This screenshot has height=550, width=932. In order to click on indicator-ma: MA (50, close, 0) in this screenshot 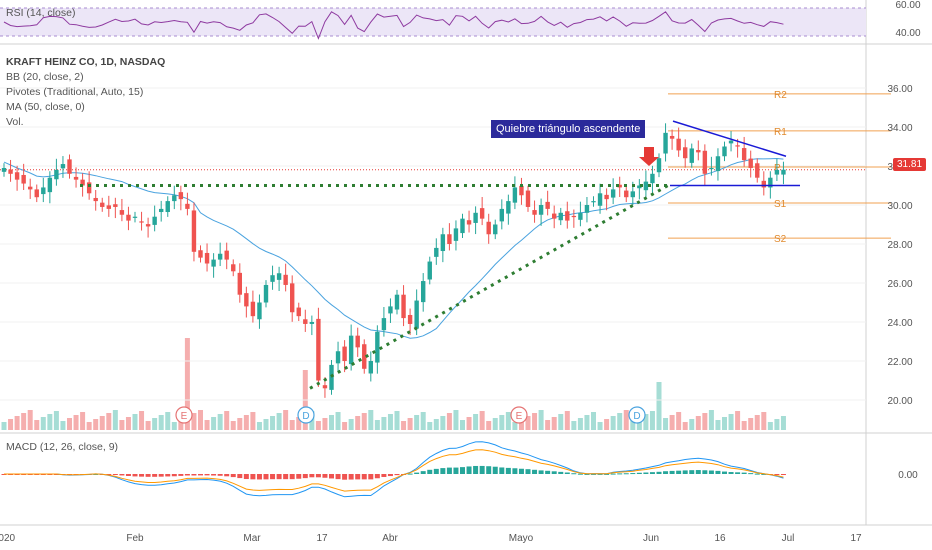, I will do `click(45, 107)`.